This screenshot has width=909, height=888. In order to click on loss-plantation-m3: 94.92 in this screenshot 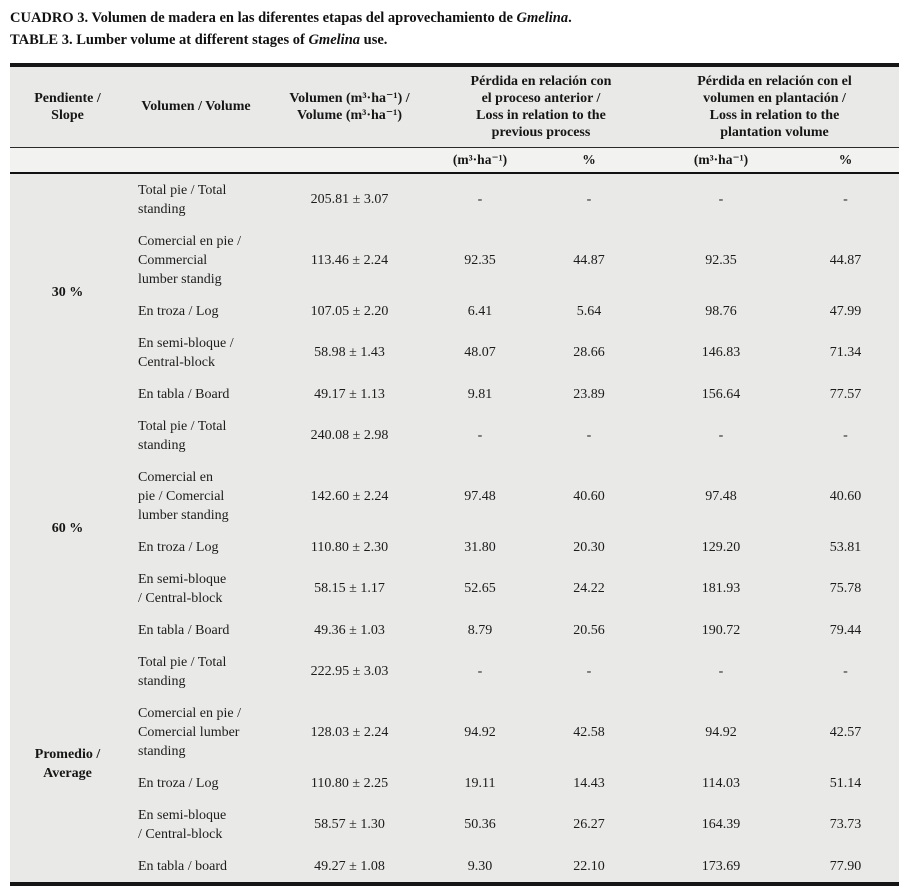, I will do `click(721, 732)`.